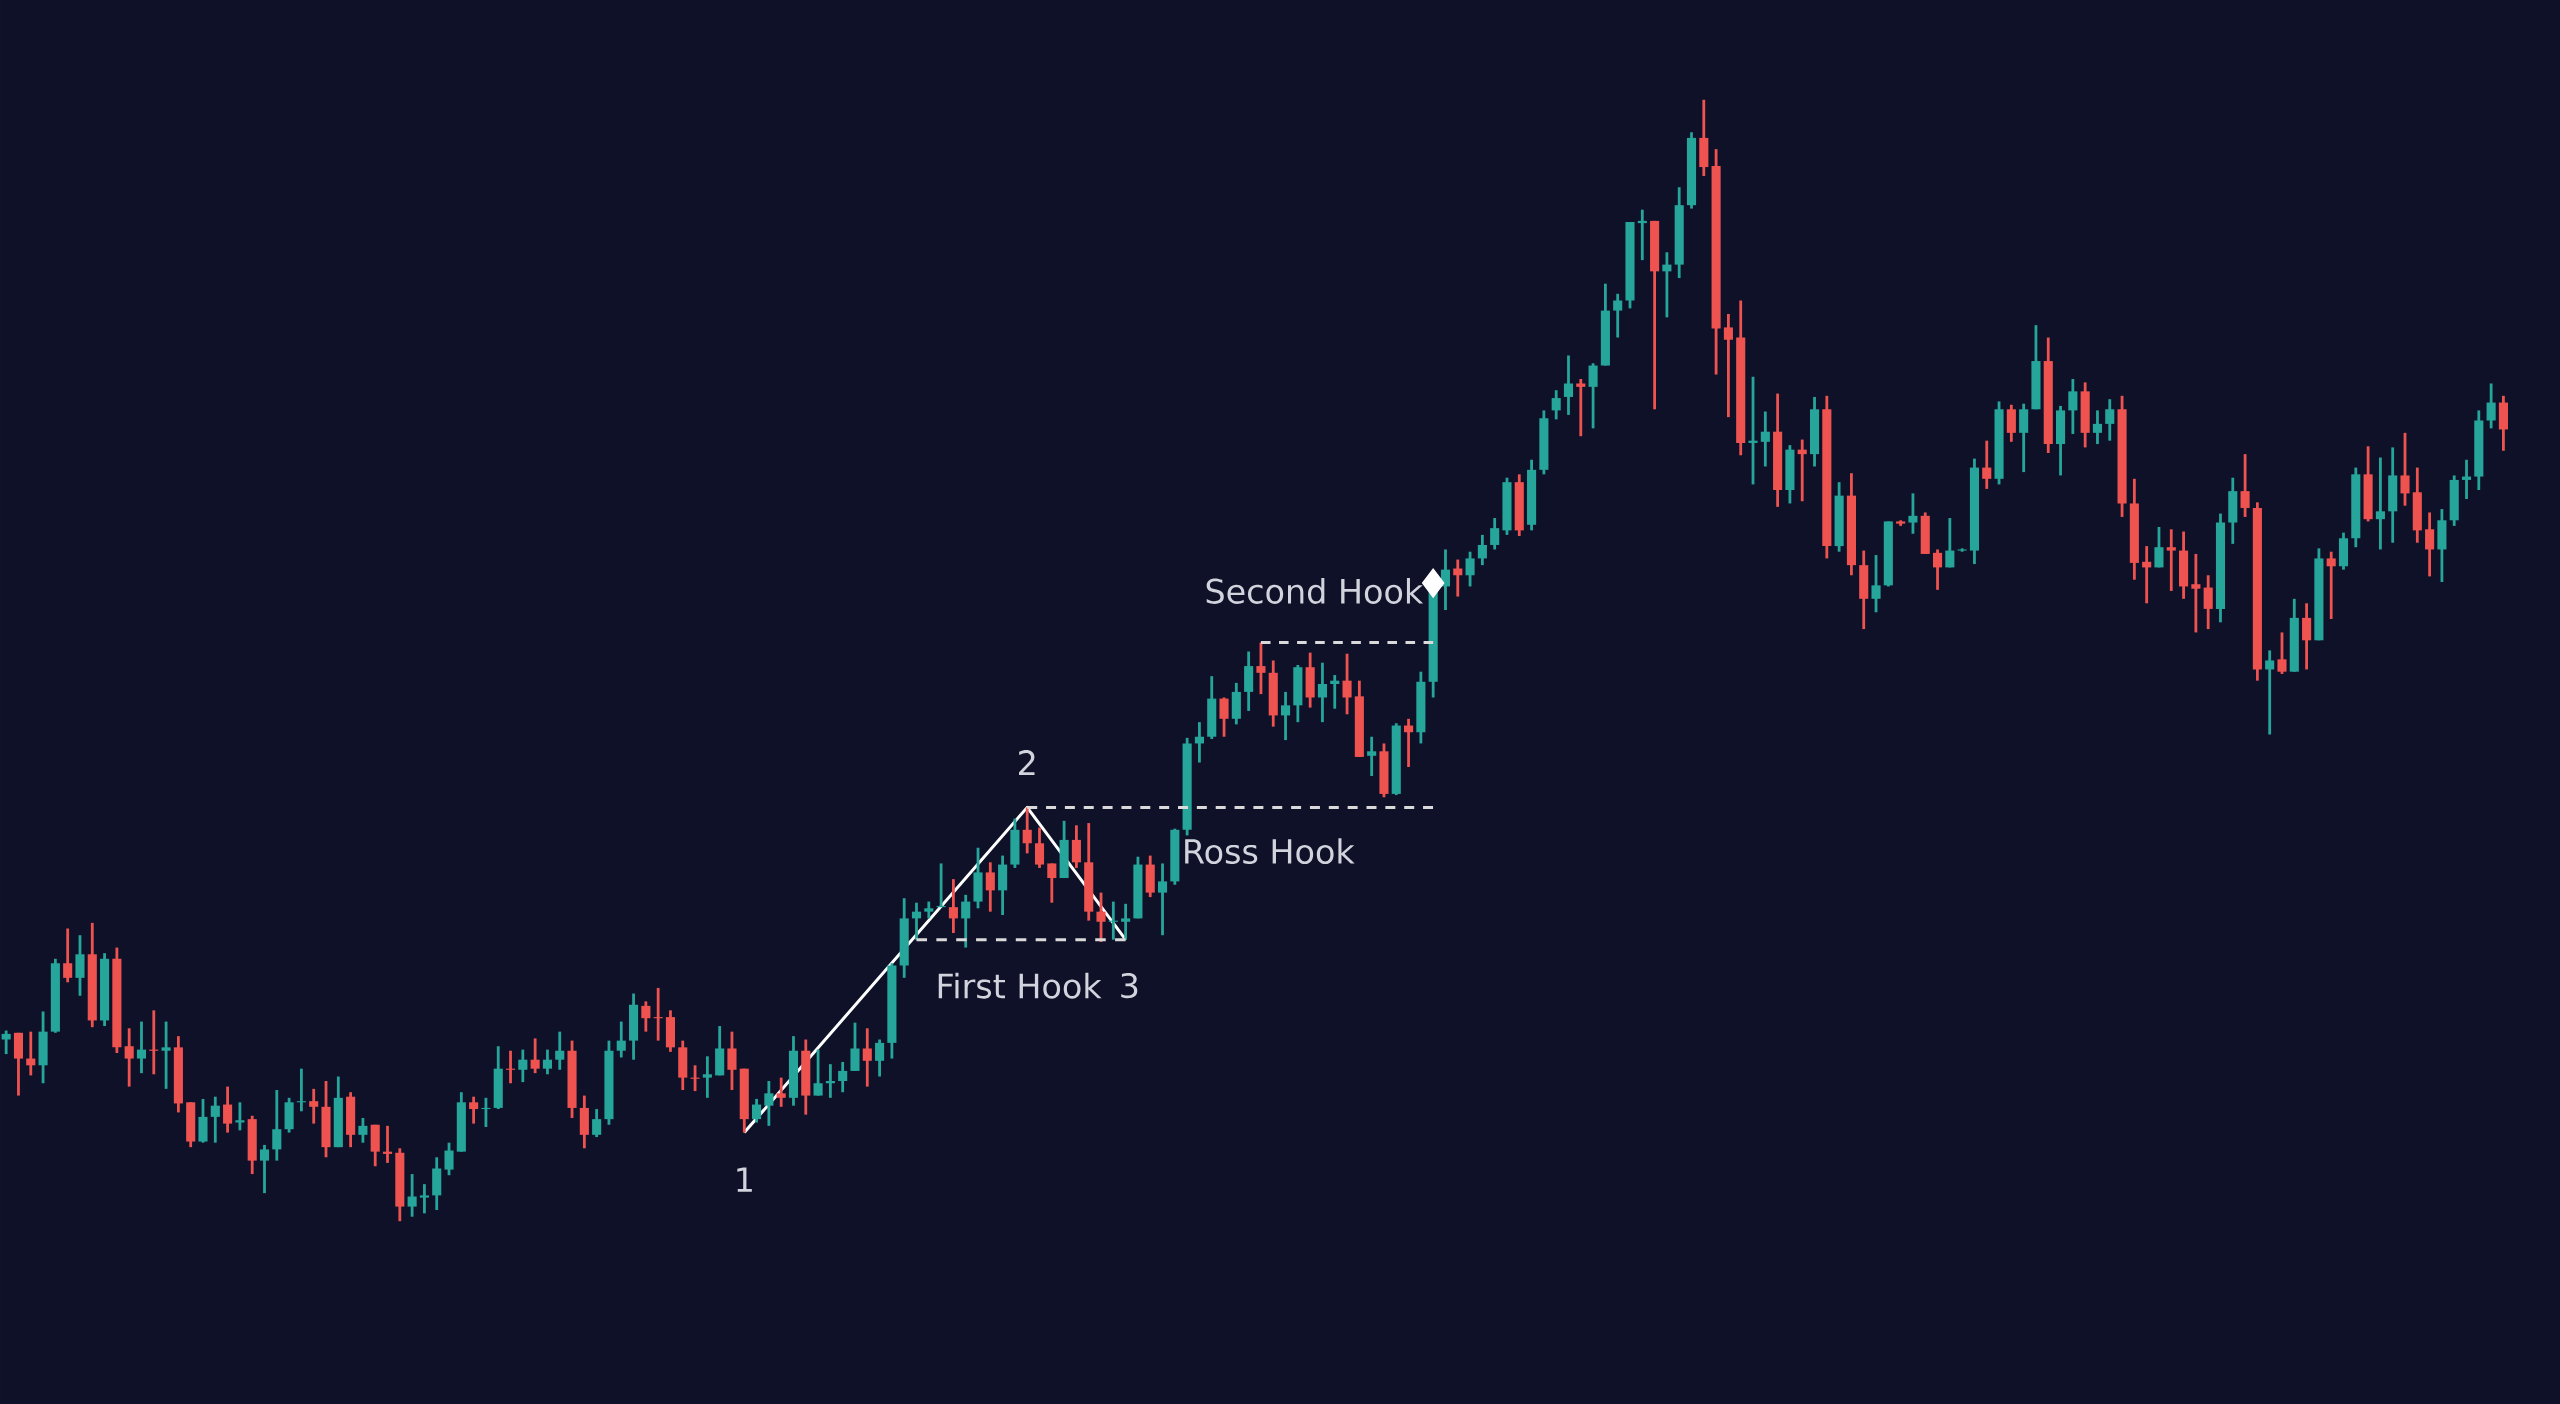  I want to click on annotation: 3, so click(1129, 986).